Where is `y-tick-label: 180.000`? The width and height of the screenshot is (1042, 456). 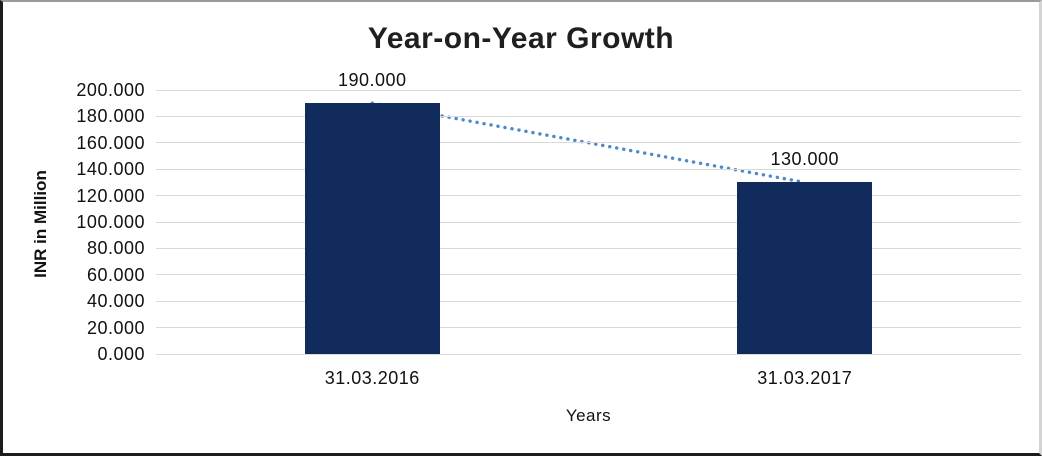
y-tick-label: 180.000 is located at coordinates (110, 116).